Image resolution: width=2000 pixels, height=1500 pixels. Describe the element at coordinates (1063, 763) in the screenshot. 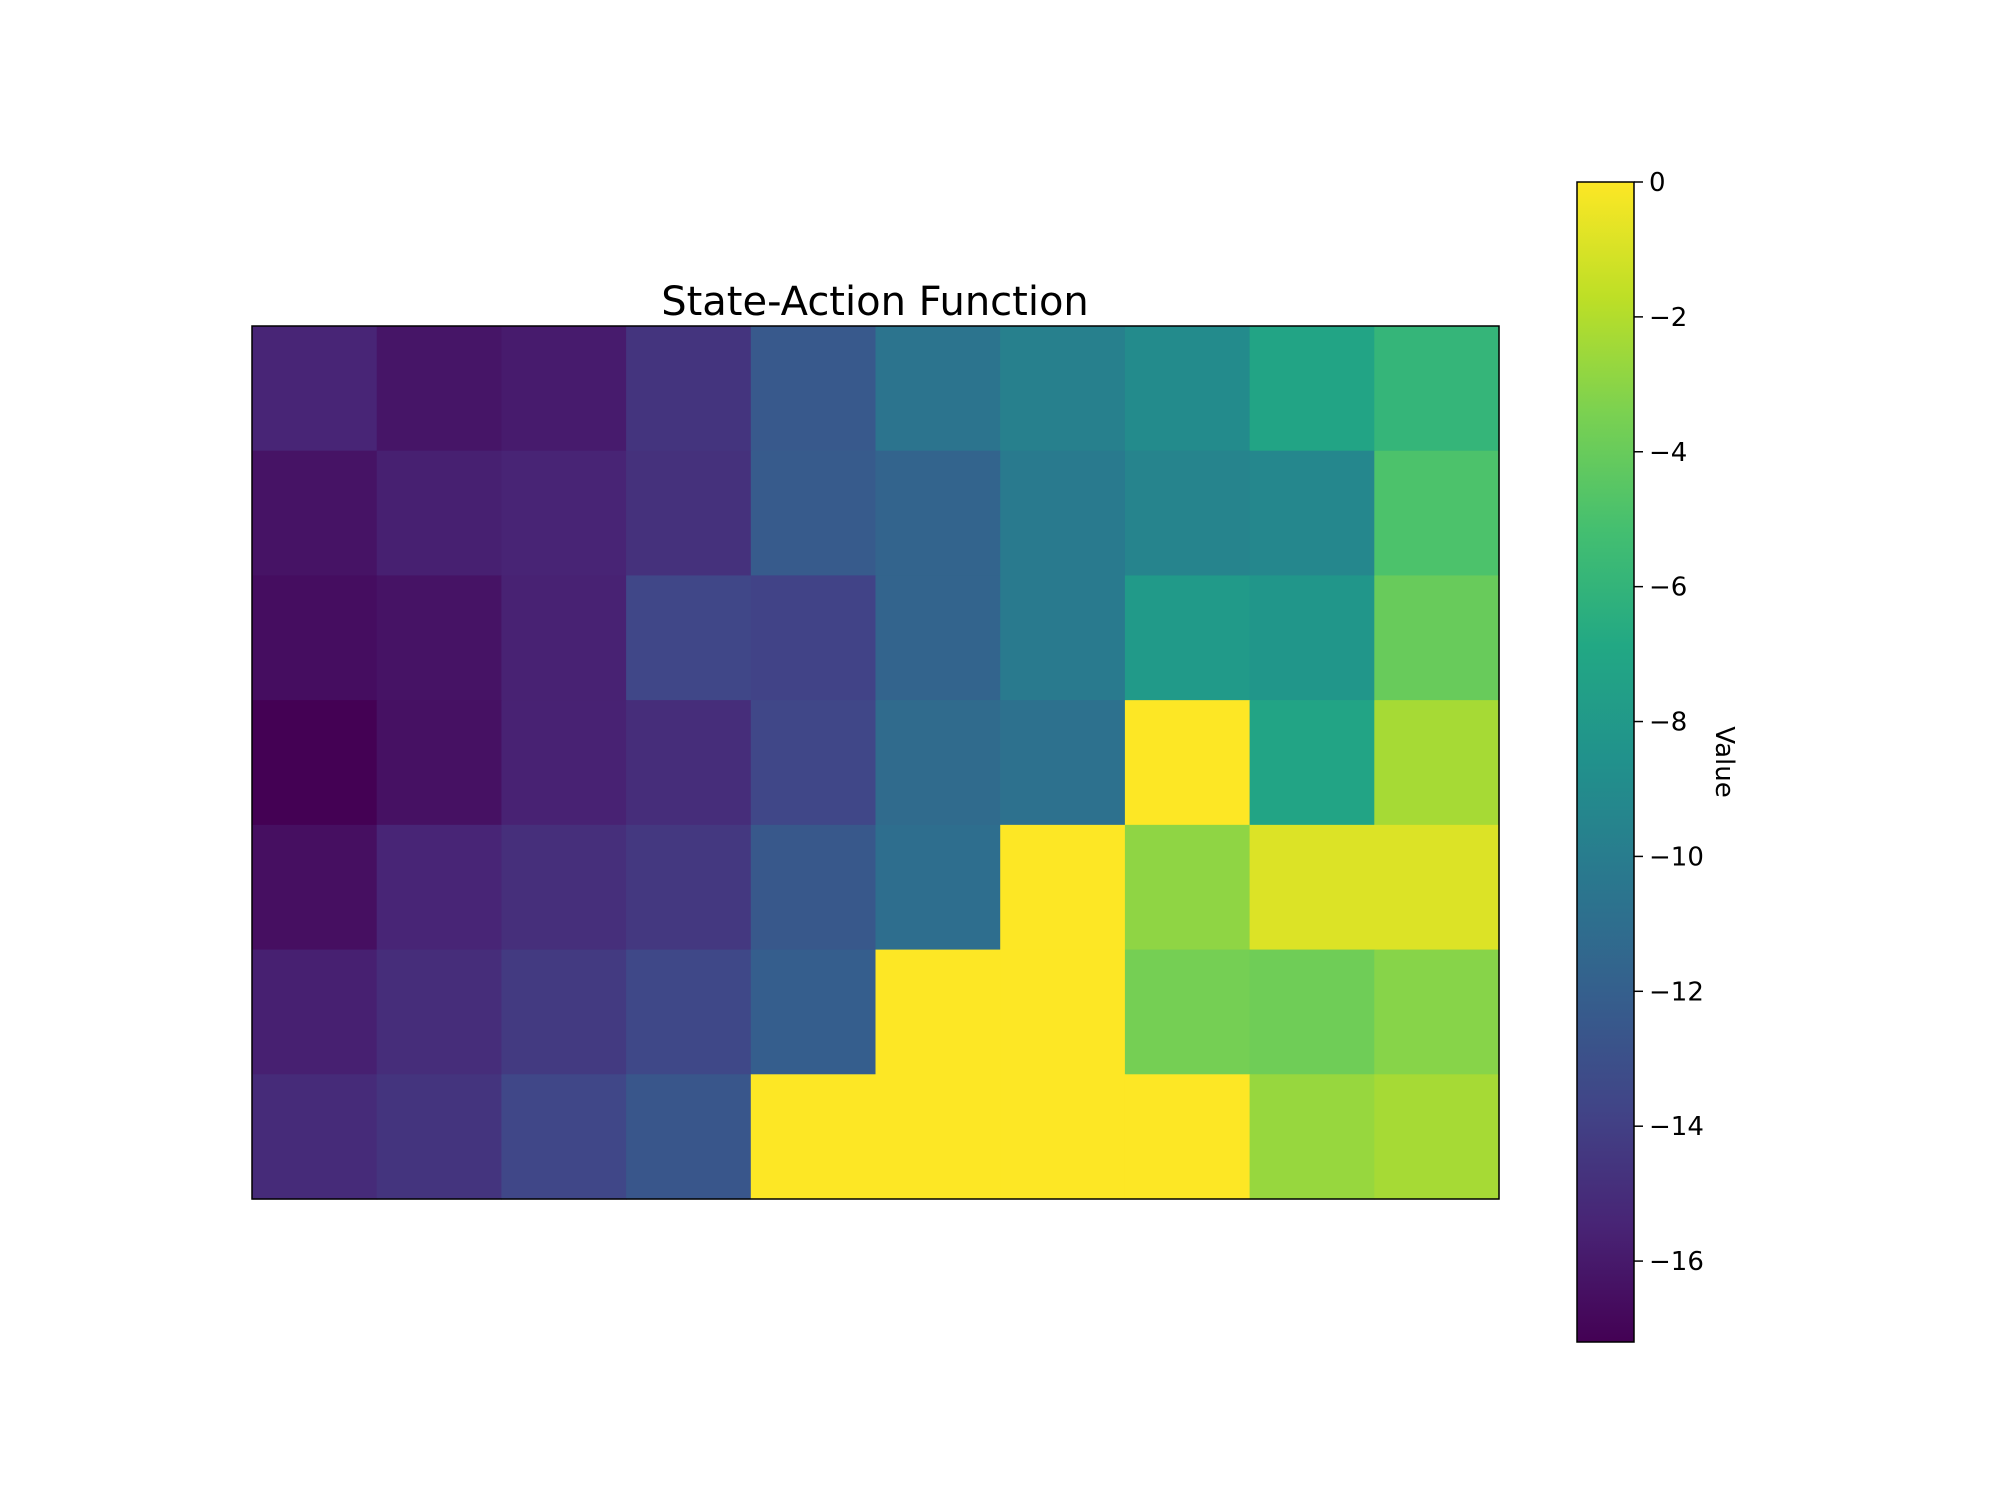

I see `heatmap-cell-r3-c6` at that location.